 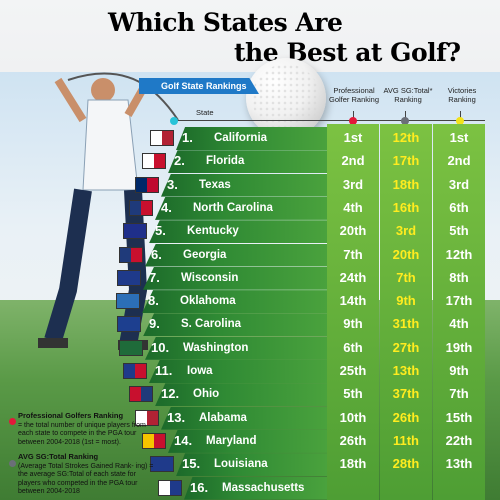 I want to click on cell-pro: 25th, so click(x=353, y=370).